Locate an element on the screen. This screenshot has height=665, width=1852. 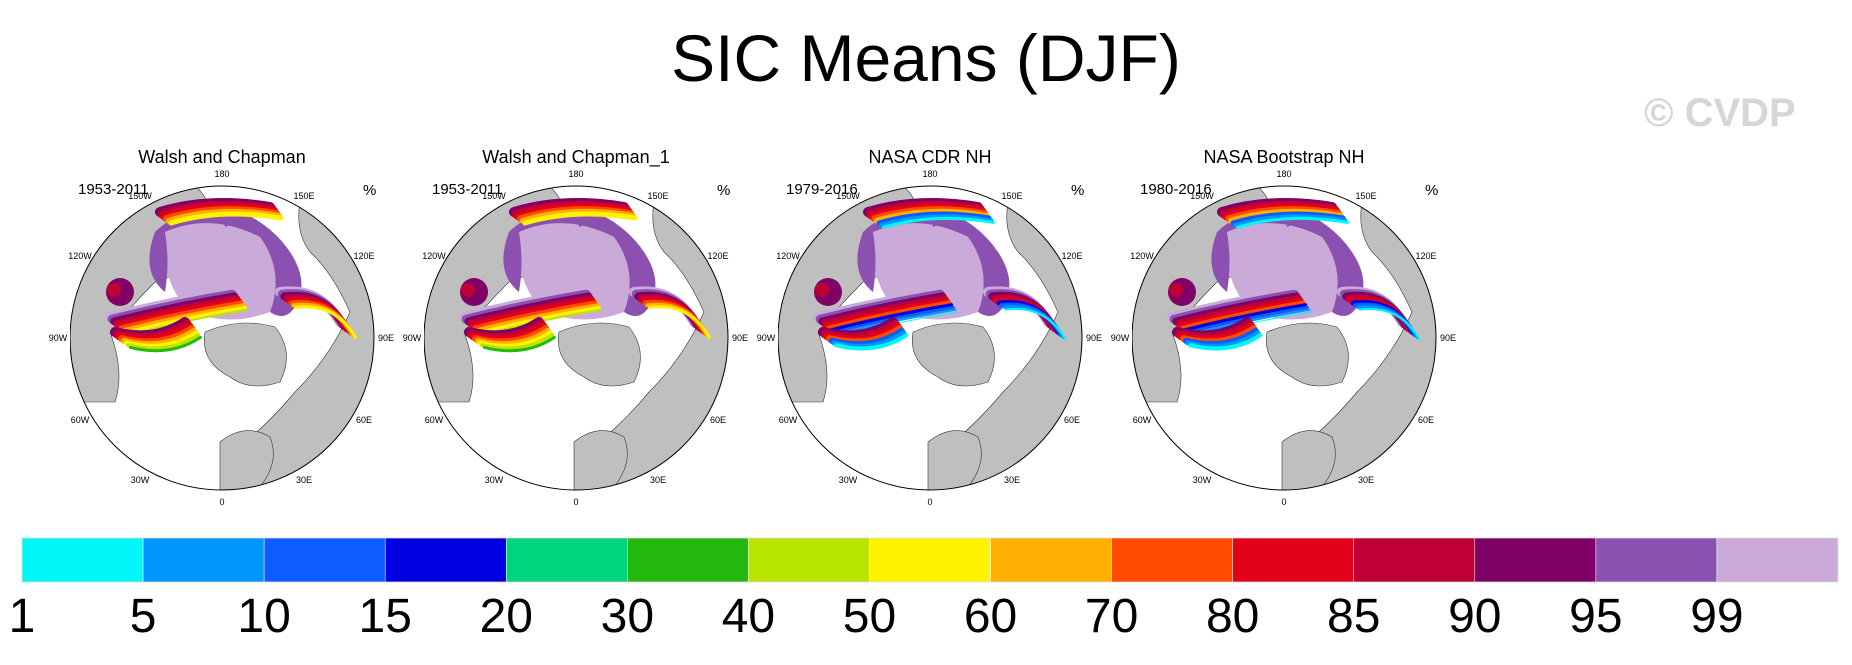
colorbar-tick-label: 30 is located at coordinates (627, 616).